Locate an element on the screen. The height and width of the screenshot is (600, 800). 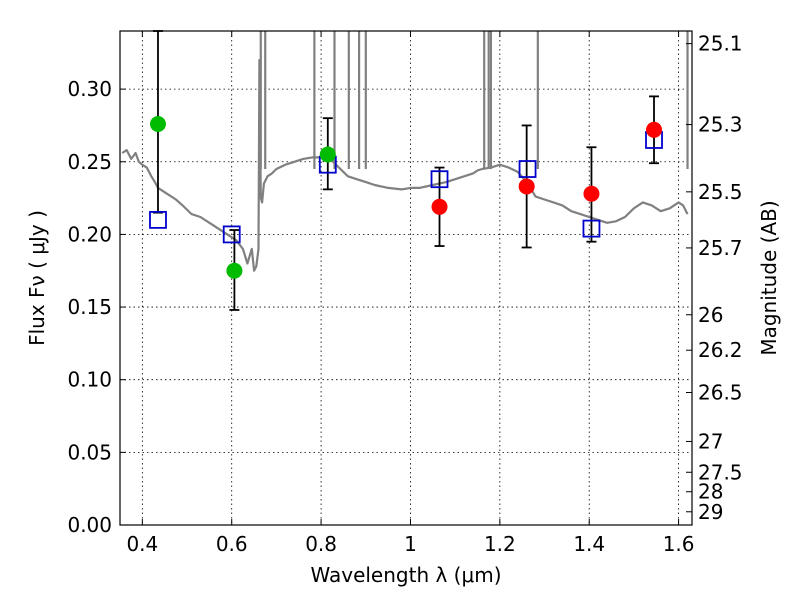
y-axis-label: Flux Fν ( μJy ) is located at coordinates (37, 278).